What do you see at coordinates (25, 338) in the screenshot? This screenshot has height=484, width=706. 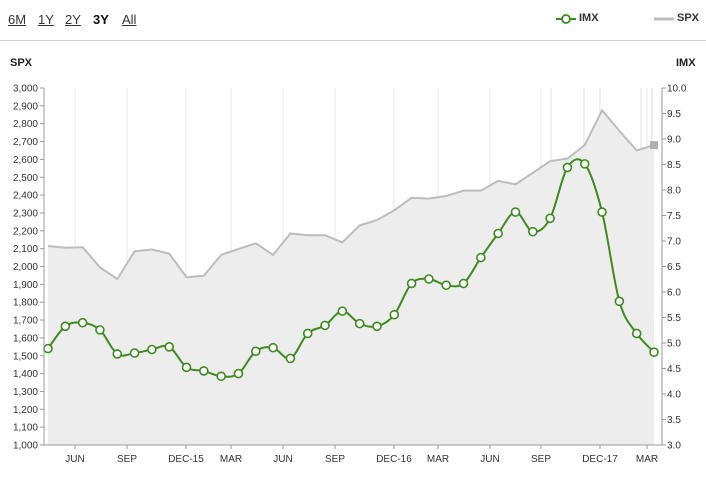 I see `left-tick-label: 1,600` at bounding box center [25, 338].